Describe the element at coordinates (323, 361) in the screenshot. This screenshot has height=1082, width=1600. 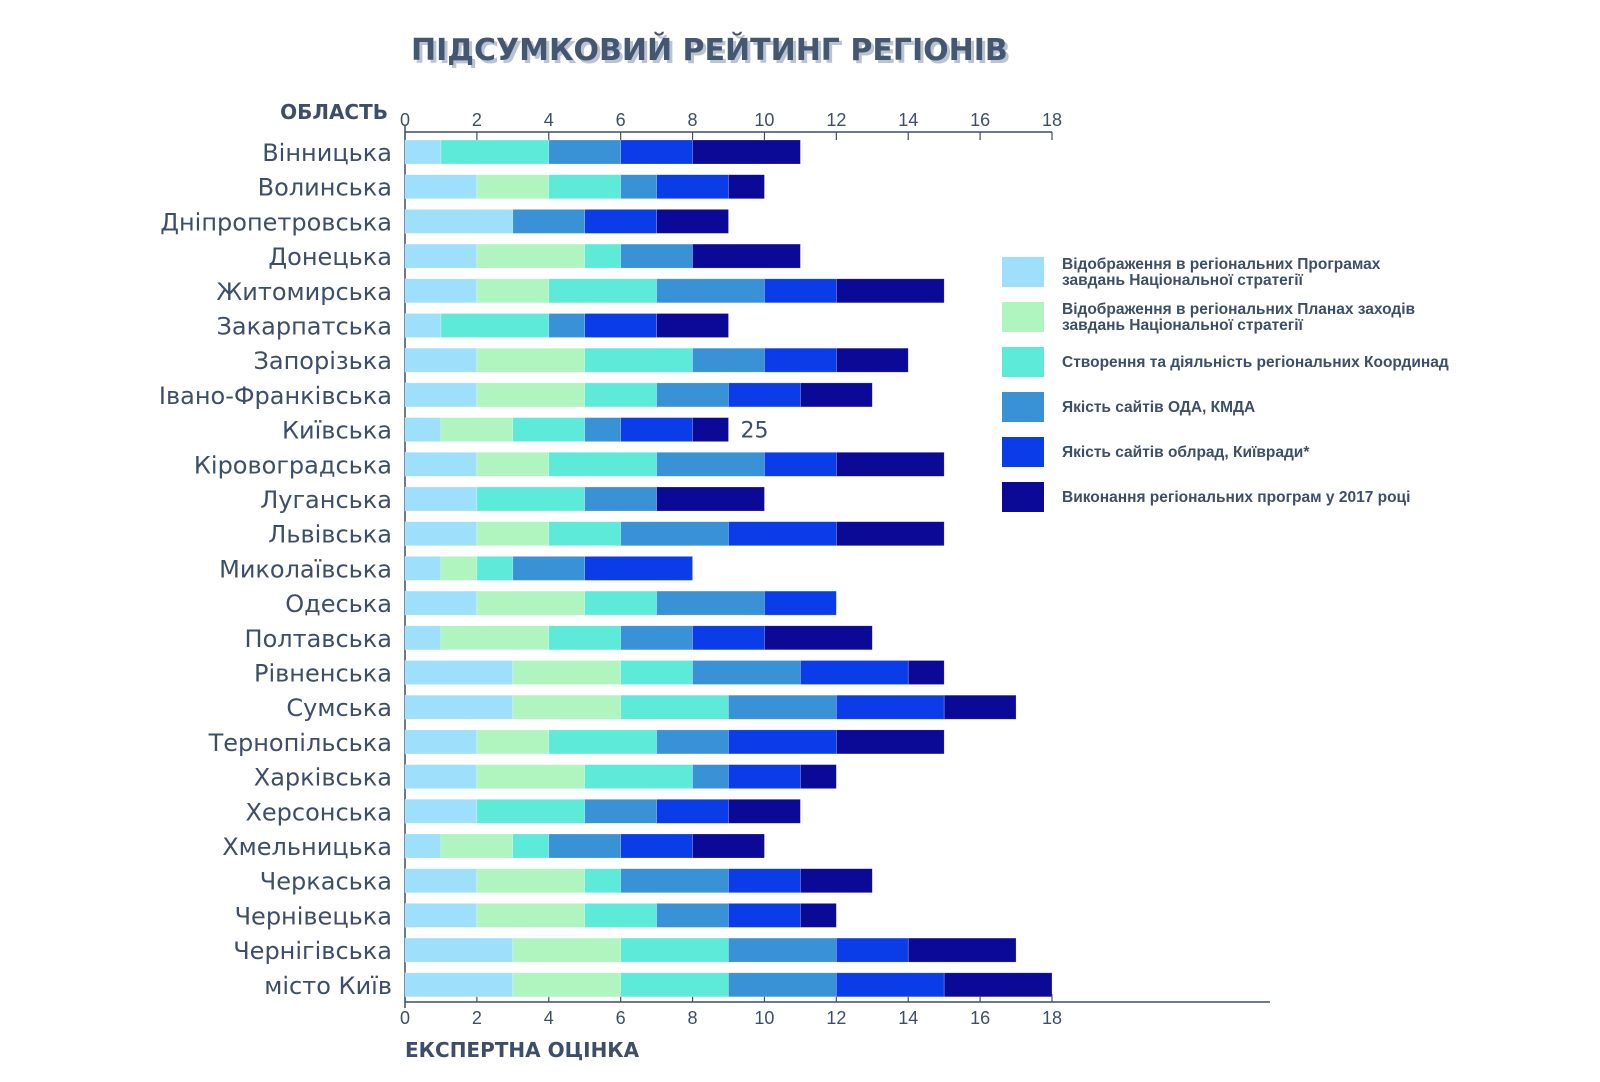
I see `category-label: Запорізька` at that location.